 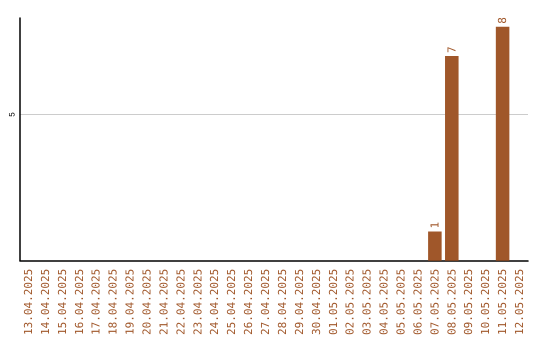 I want to click on x-tick-label: 28.04.2025, so click(x=282, y=302).